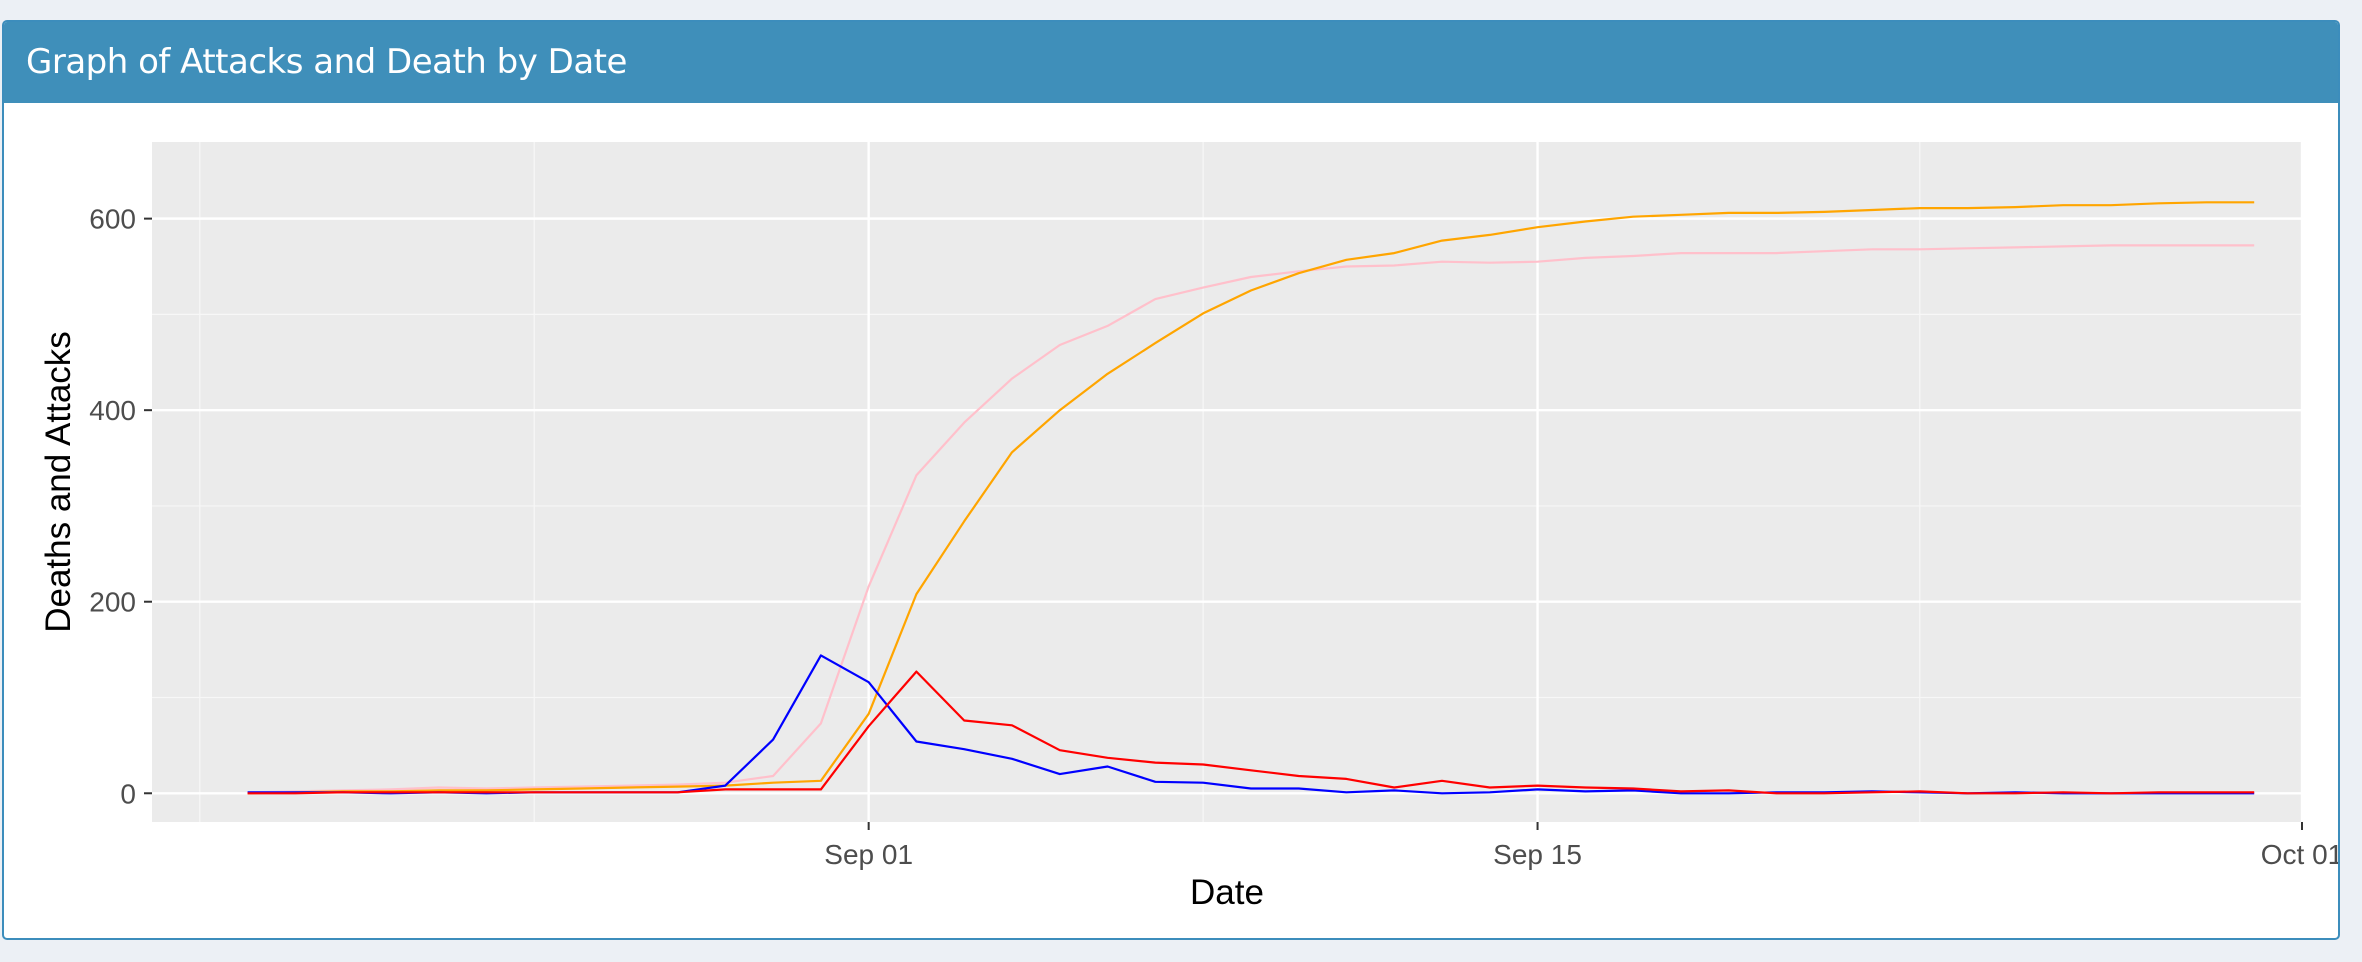  Describe the element at coordinates (128, 793) in the screenshot. I see `y-tick-label: 0` at that location.